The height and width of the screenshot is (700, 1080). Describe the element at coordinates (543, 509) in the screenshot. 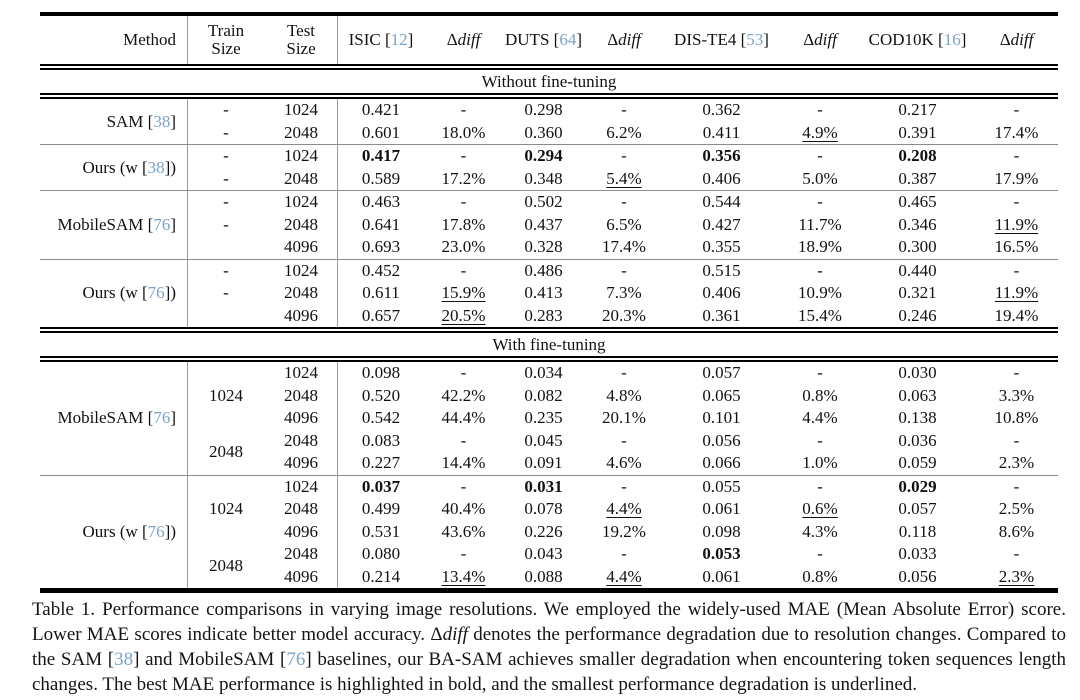

I see `cell-value: 0.078` at that location.